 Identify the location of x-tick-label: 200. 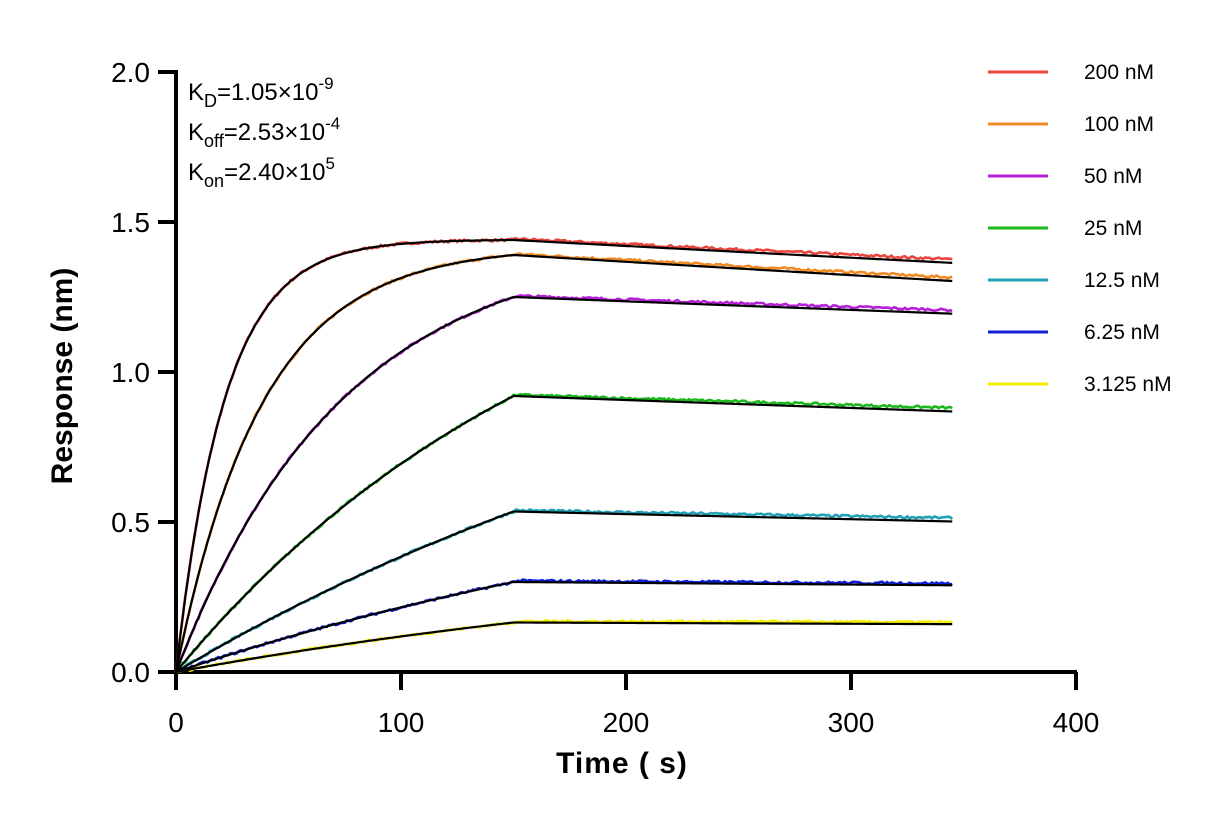
(626, 722).